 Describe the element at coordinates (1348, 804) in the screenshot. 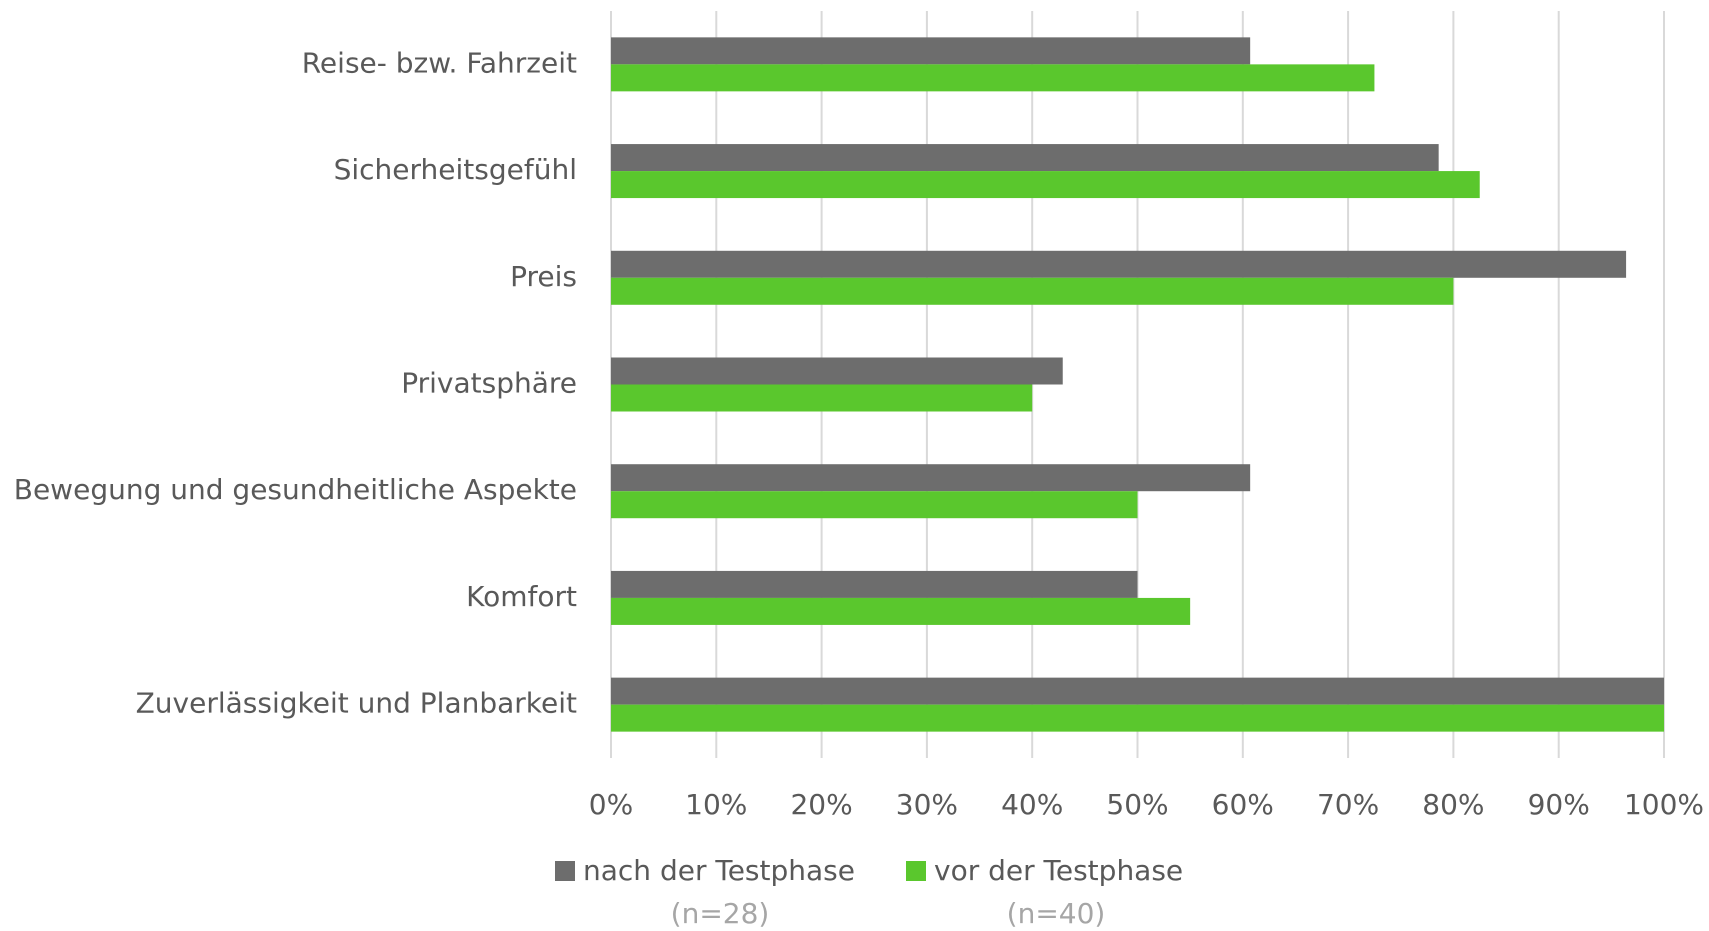

I see `x-tick-label: 70%` at that location.